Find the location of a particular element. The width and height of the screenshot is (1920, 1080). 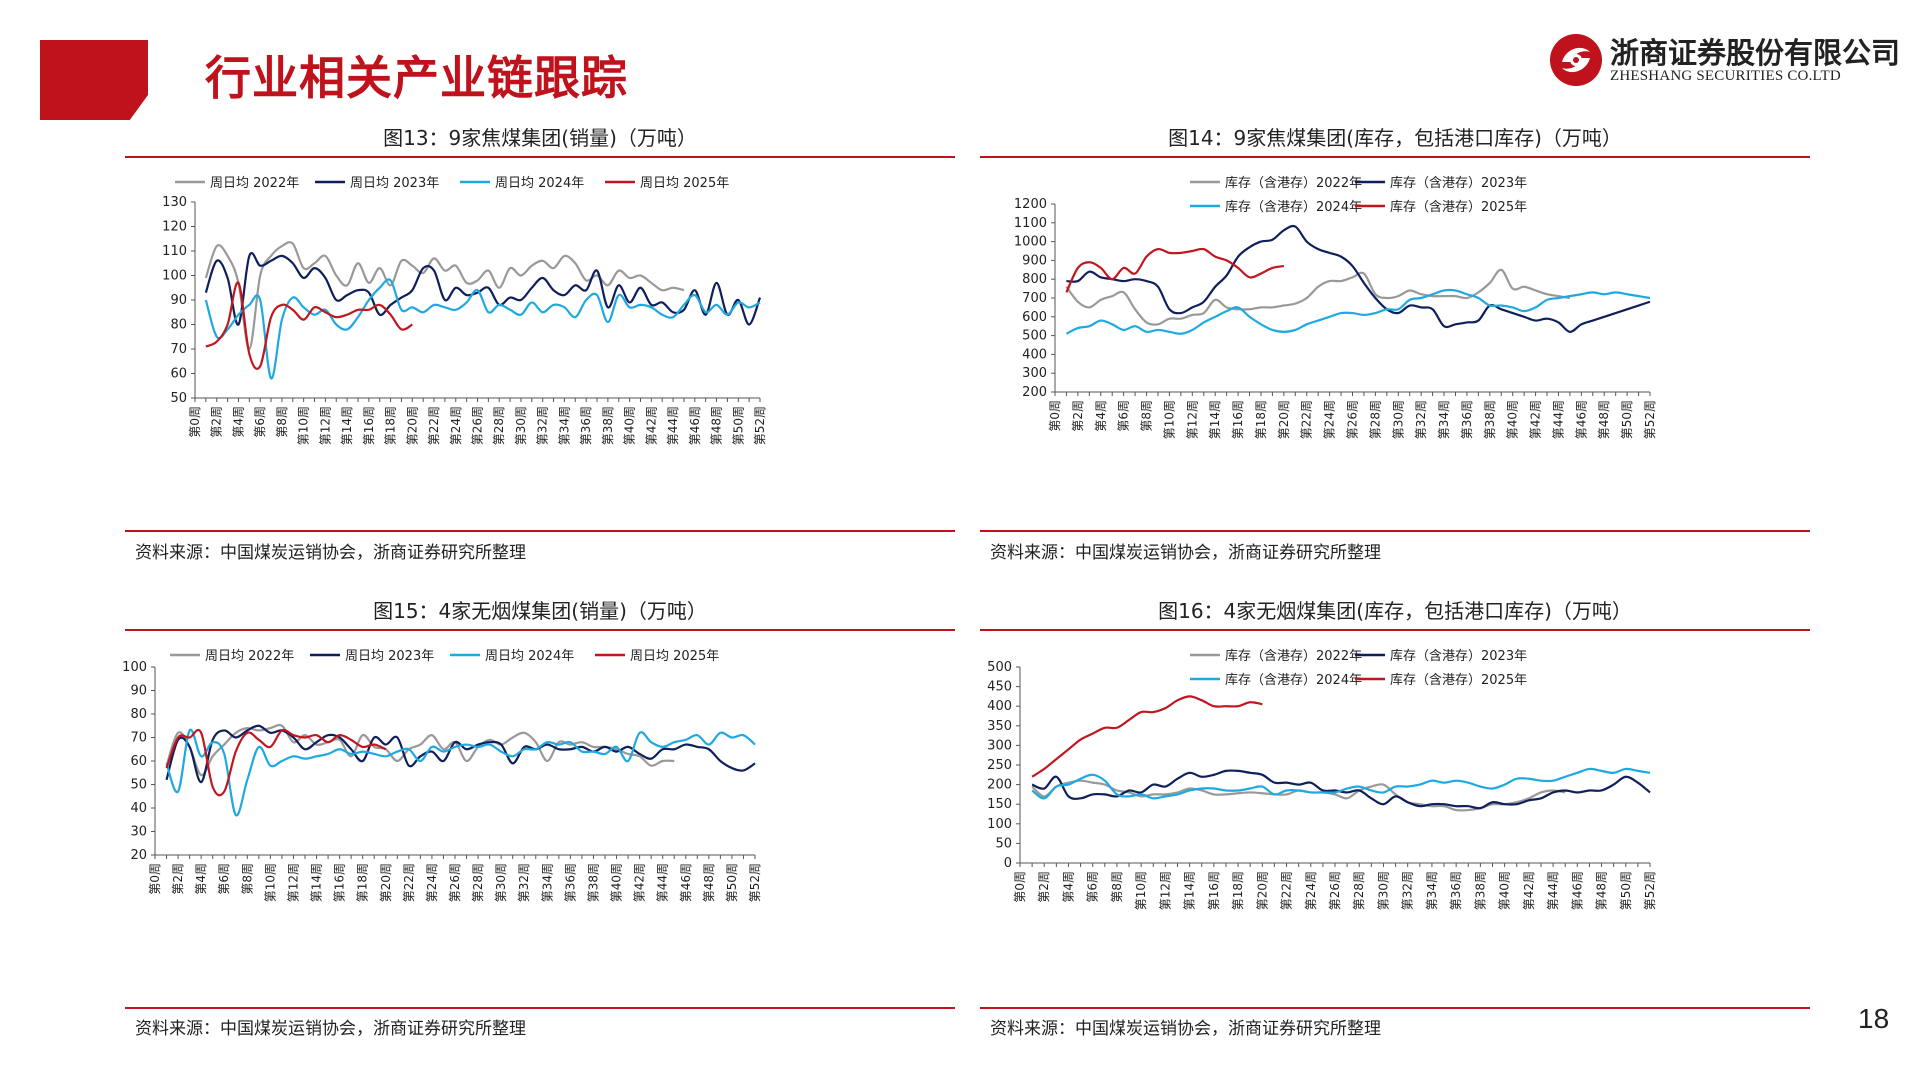

logo-name-cn: 浙商证券股份有限公司 is located at coordinates (1755, 53).